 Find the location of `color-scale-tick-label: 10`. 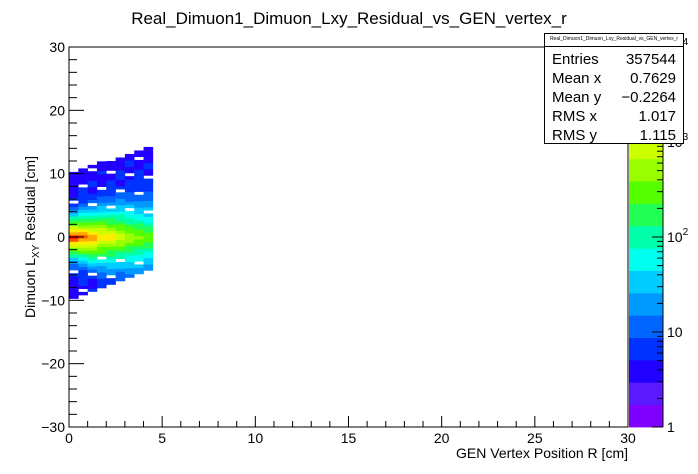

color-scale-tick-label: 10 is located at coordinates (675, 332).